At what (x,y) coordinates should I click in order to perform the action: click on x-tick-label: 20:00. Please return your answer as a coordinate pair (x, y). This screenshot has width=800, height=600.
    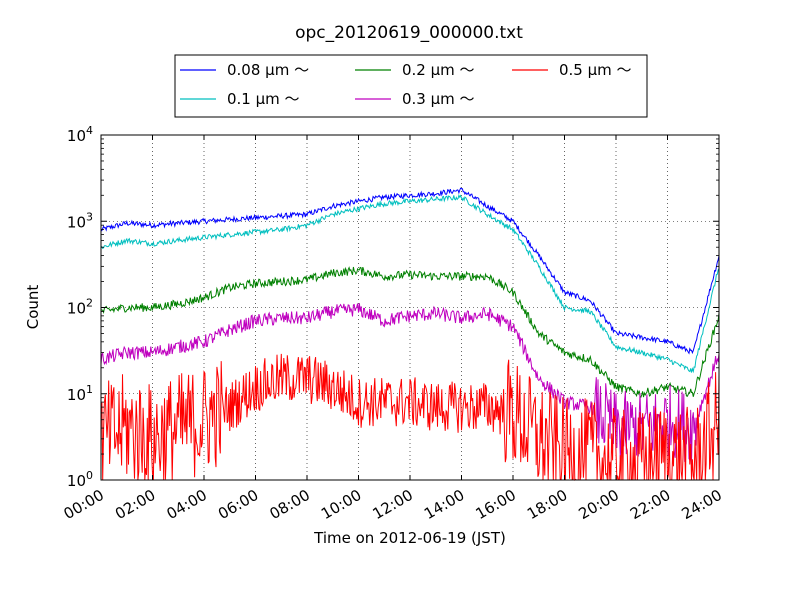
    Looking at the image, I should click on (599, 504).